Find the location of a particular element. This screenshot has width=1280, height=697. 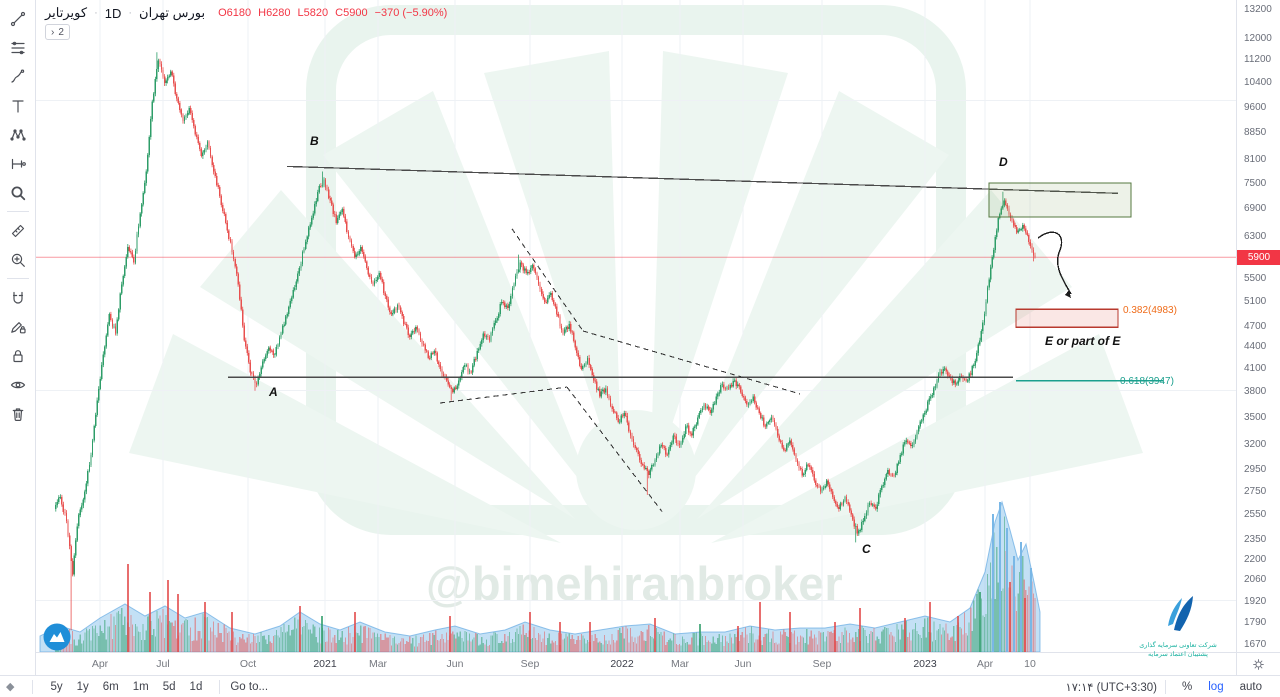

chevron-right-icon: › is located at coordinates (53, 32).